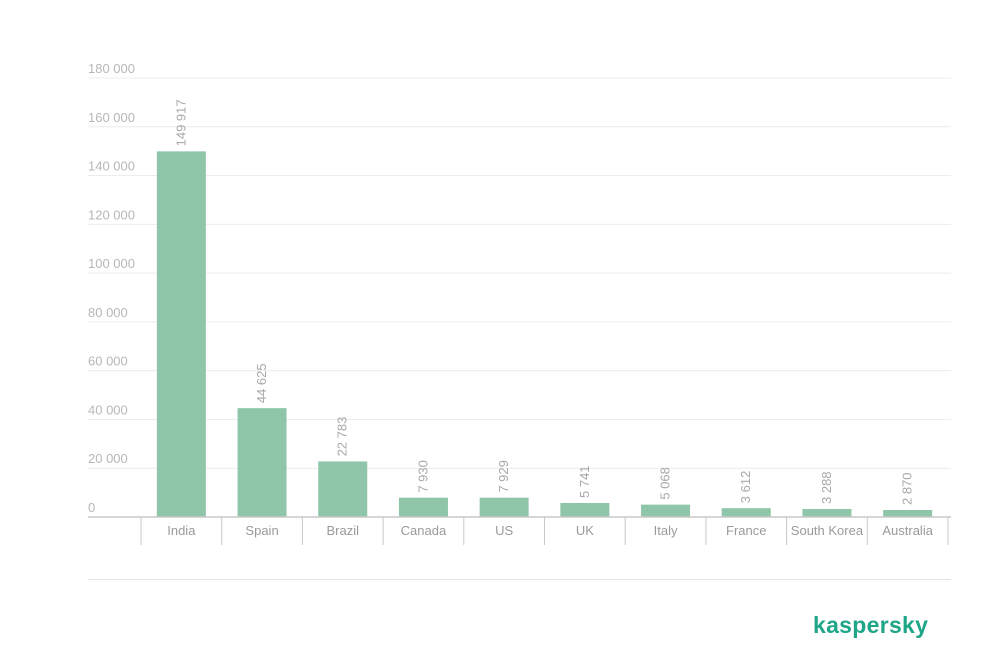 The image size is (991, 645). Describe the element at coordinates (585, 530) in the screenshot. I see `x-tick-label: UK` at that location.